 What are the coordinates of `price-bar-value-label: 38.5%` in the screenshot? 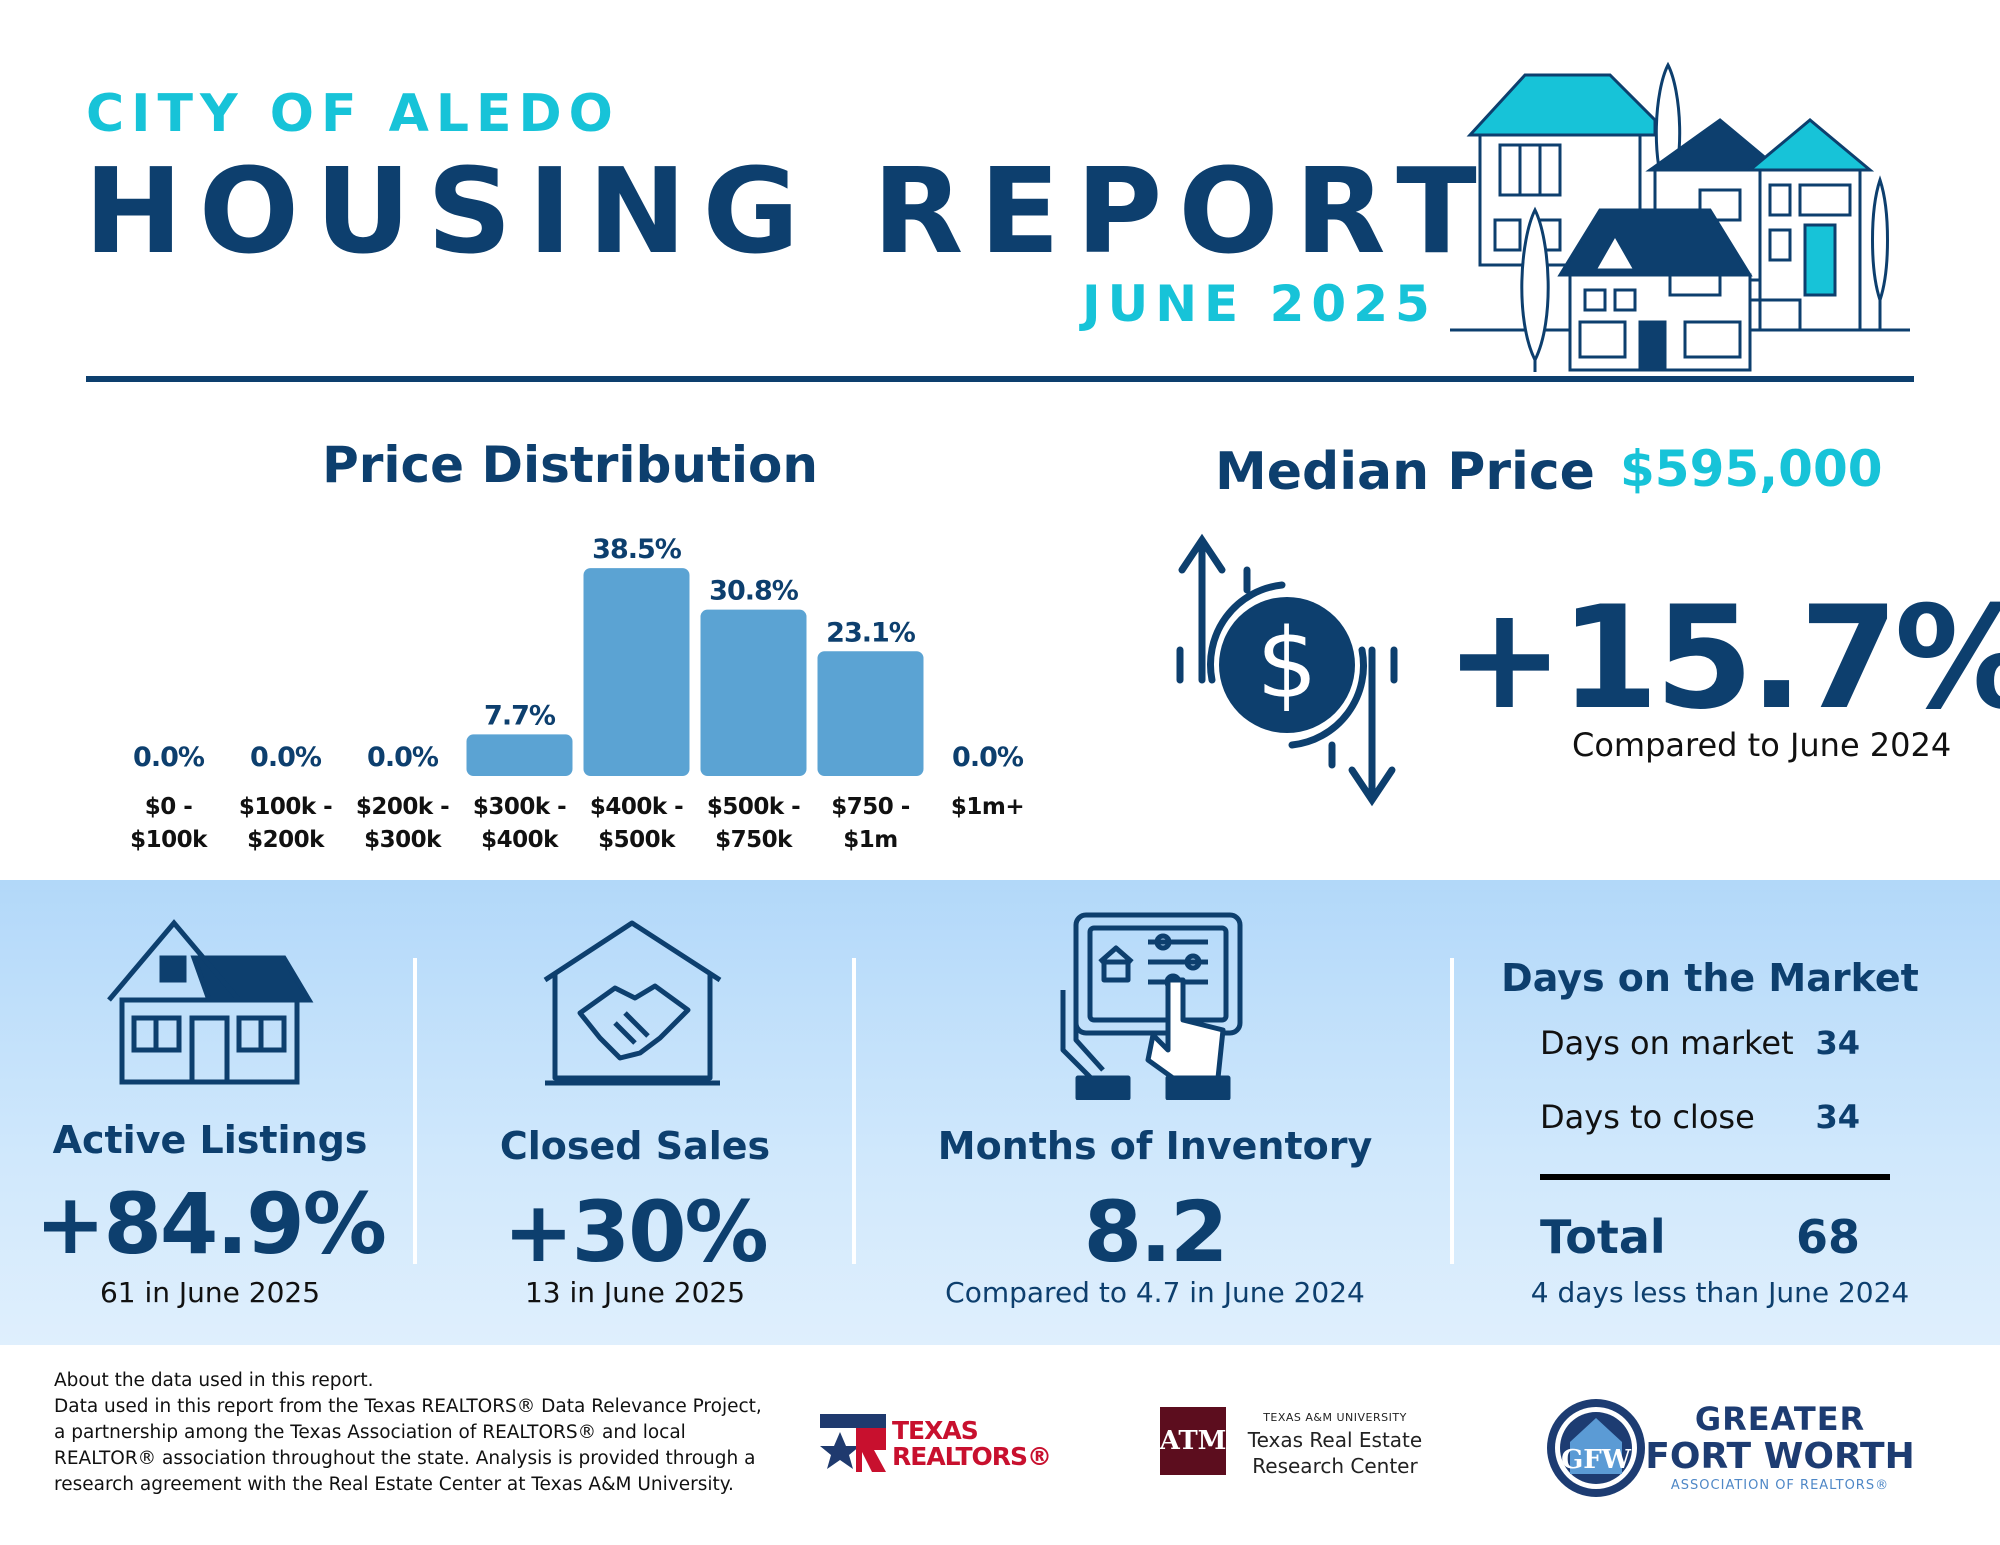 It's located at (637, 549).